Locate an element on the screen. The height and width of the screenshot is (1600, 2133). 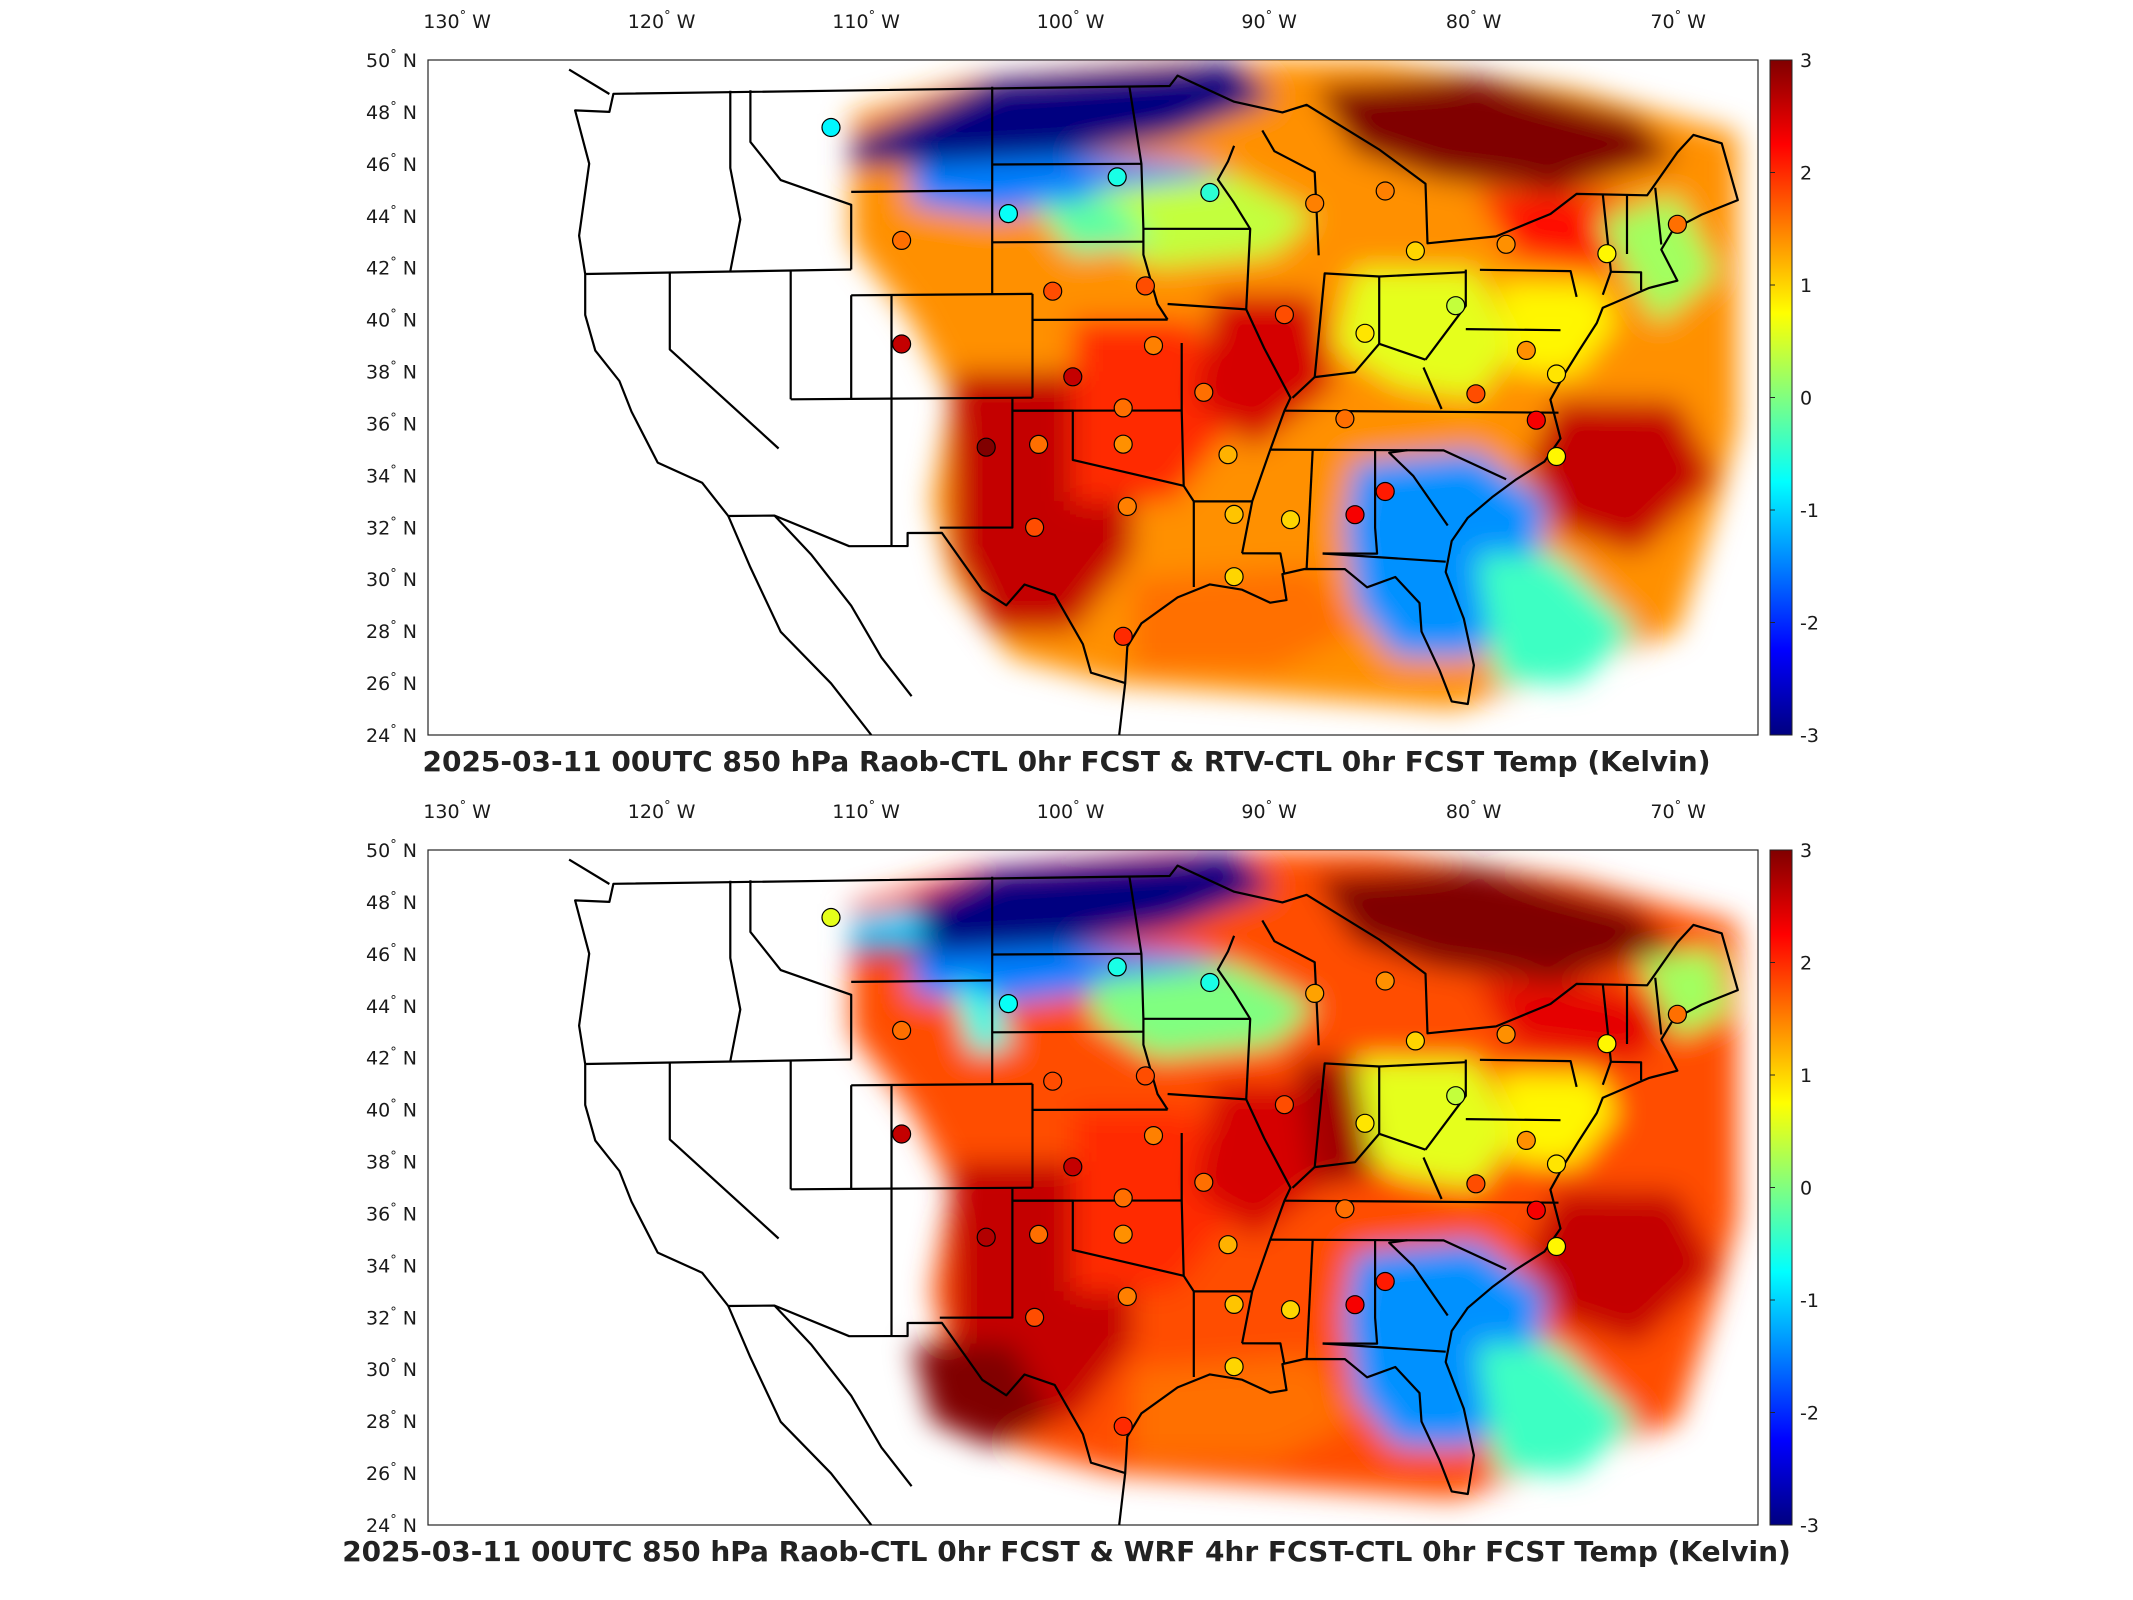
longitude-tick-label: 80° W is located at coordinates (1474, 21).